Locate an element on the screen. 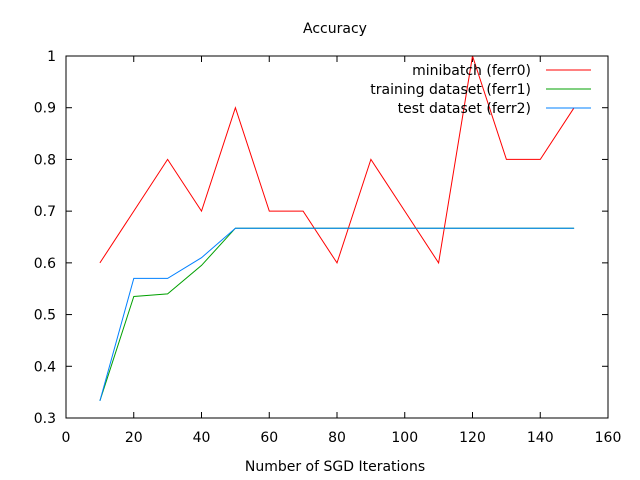  y-tick-label: 1 is located at coordinates (51, 57).